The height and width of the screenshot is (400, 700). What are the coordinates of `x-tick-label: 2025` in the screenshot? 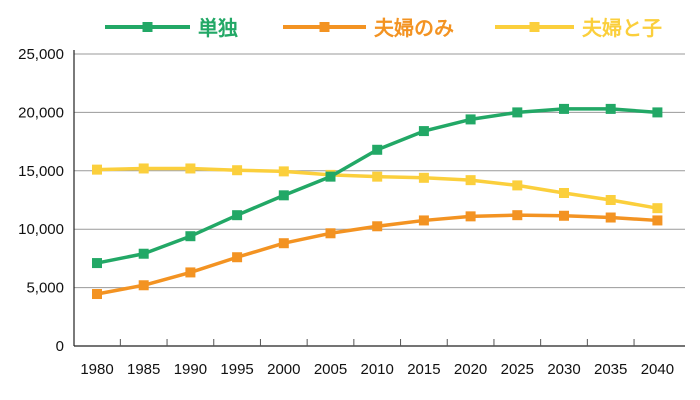 It's located at (517, 369).